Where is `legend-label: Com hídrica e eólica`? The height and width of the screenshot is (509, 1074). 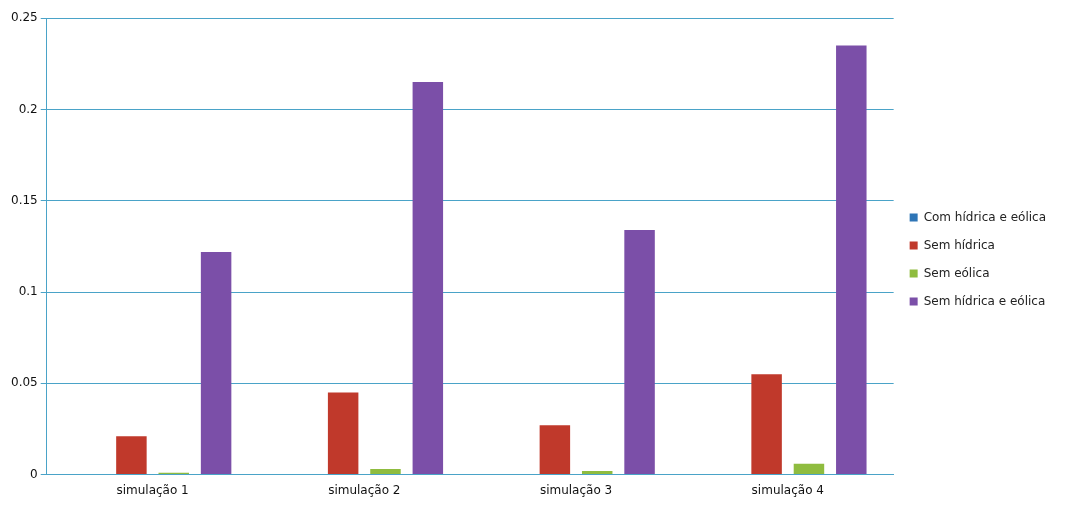
legend-label: Com hídrica e eólica is located at coordinates (984, 216).